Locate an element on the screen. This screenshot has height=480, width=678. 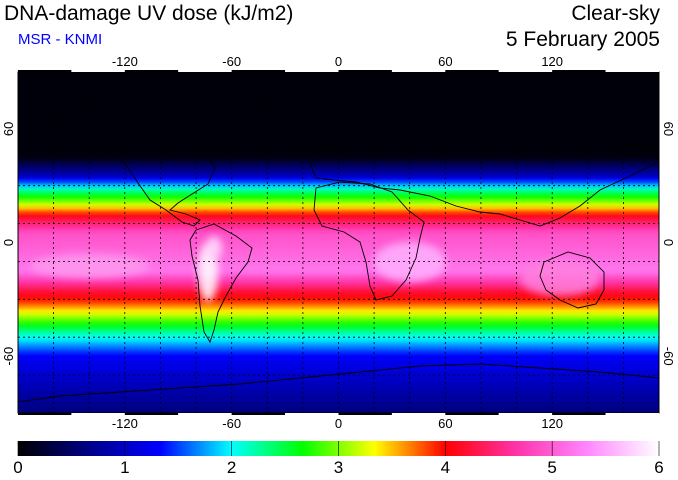
map-date: 5 February 2005 is located at coordinates (582, 39).